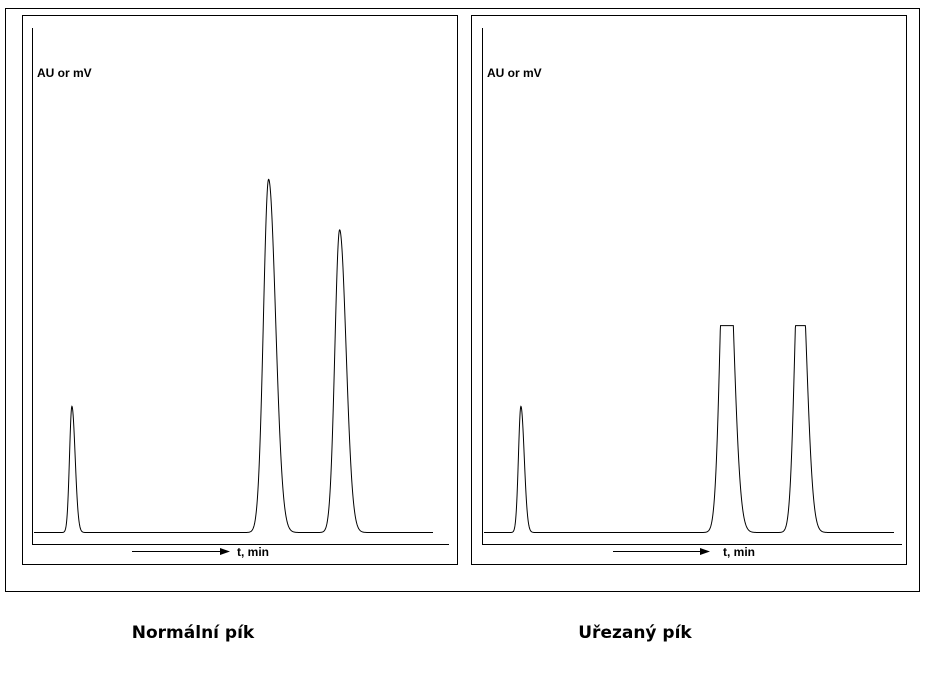 The width and height of the screenshot is (928, 678). I want to click on caption-clipped: Uřezaný pík, so click(635, 633).